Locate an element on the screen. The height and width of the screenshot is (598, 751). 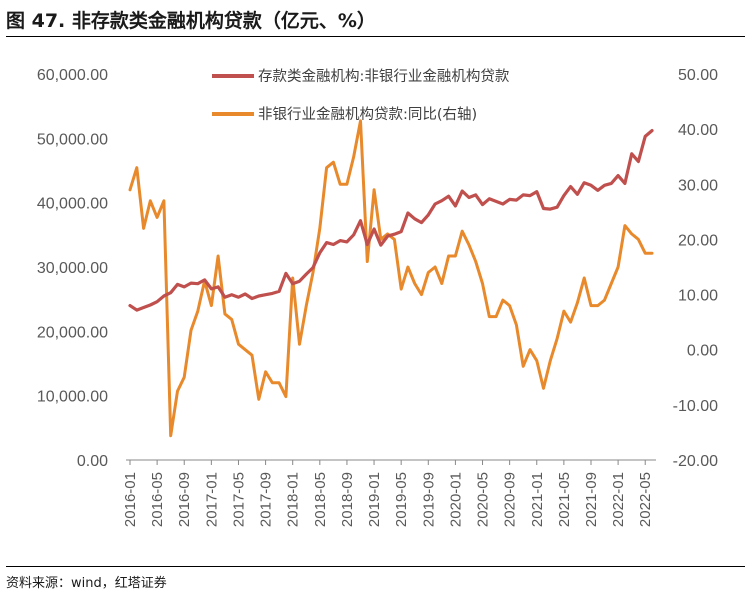
x-tick-label: 2020-01 is located at coordinates (455, 499).